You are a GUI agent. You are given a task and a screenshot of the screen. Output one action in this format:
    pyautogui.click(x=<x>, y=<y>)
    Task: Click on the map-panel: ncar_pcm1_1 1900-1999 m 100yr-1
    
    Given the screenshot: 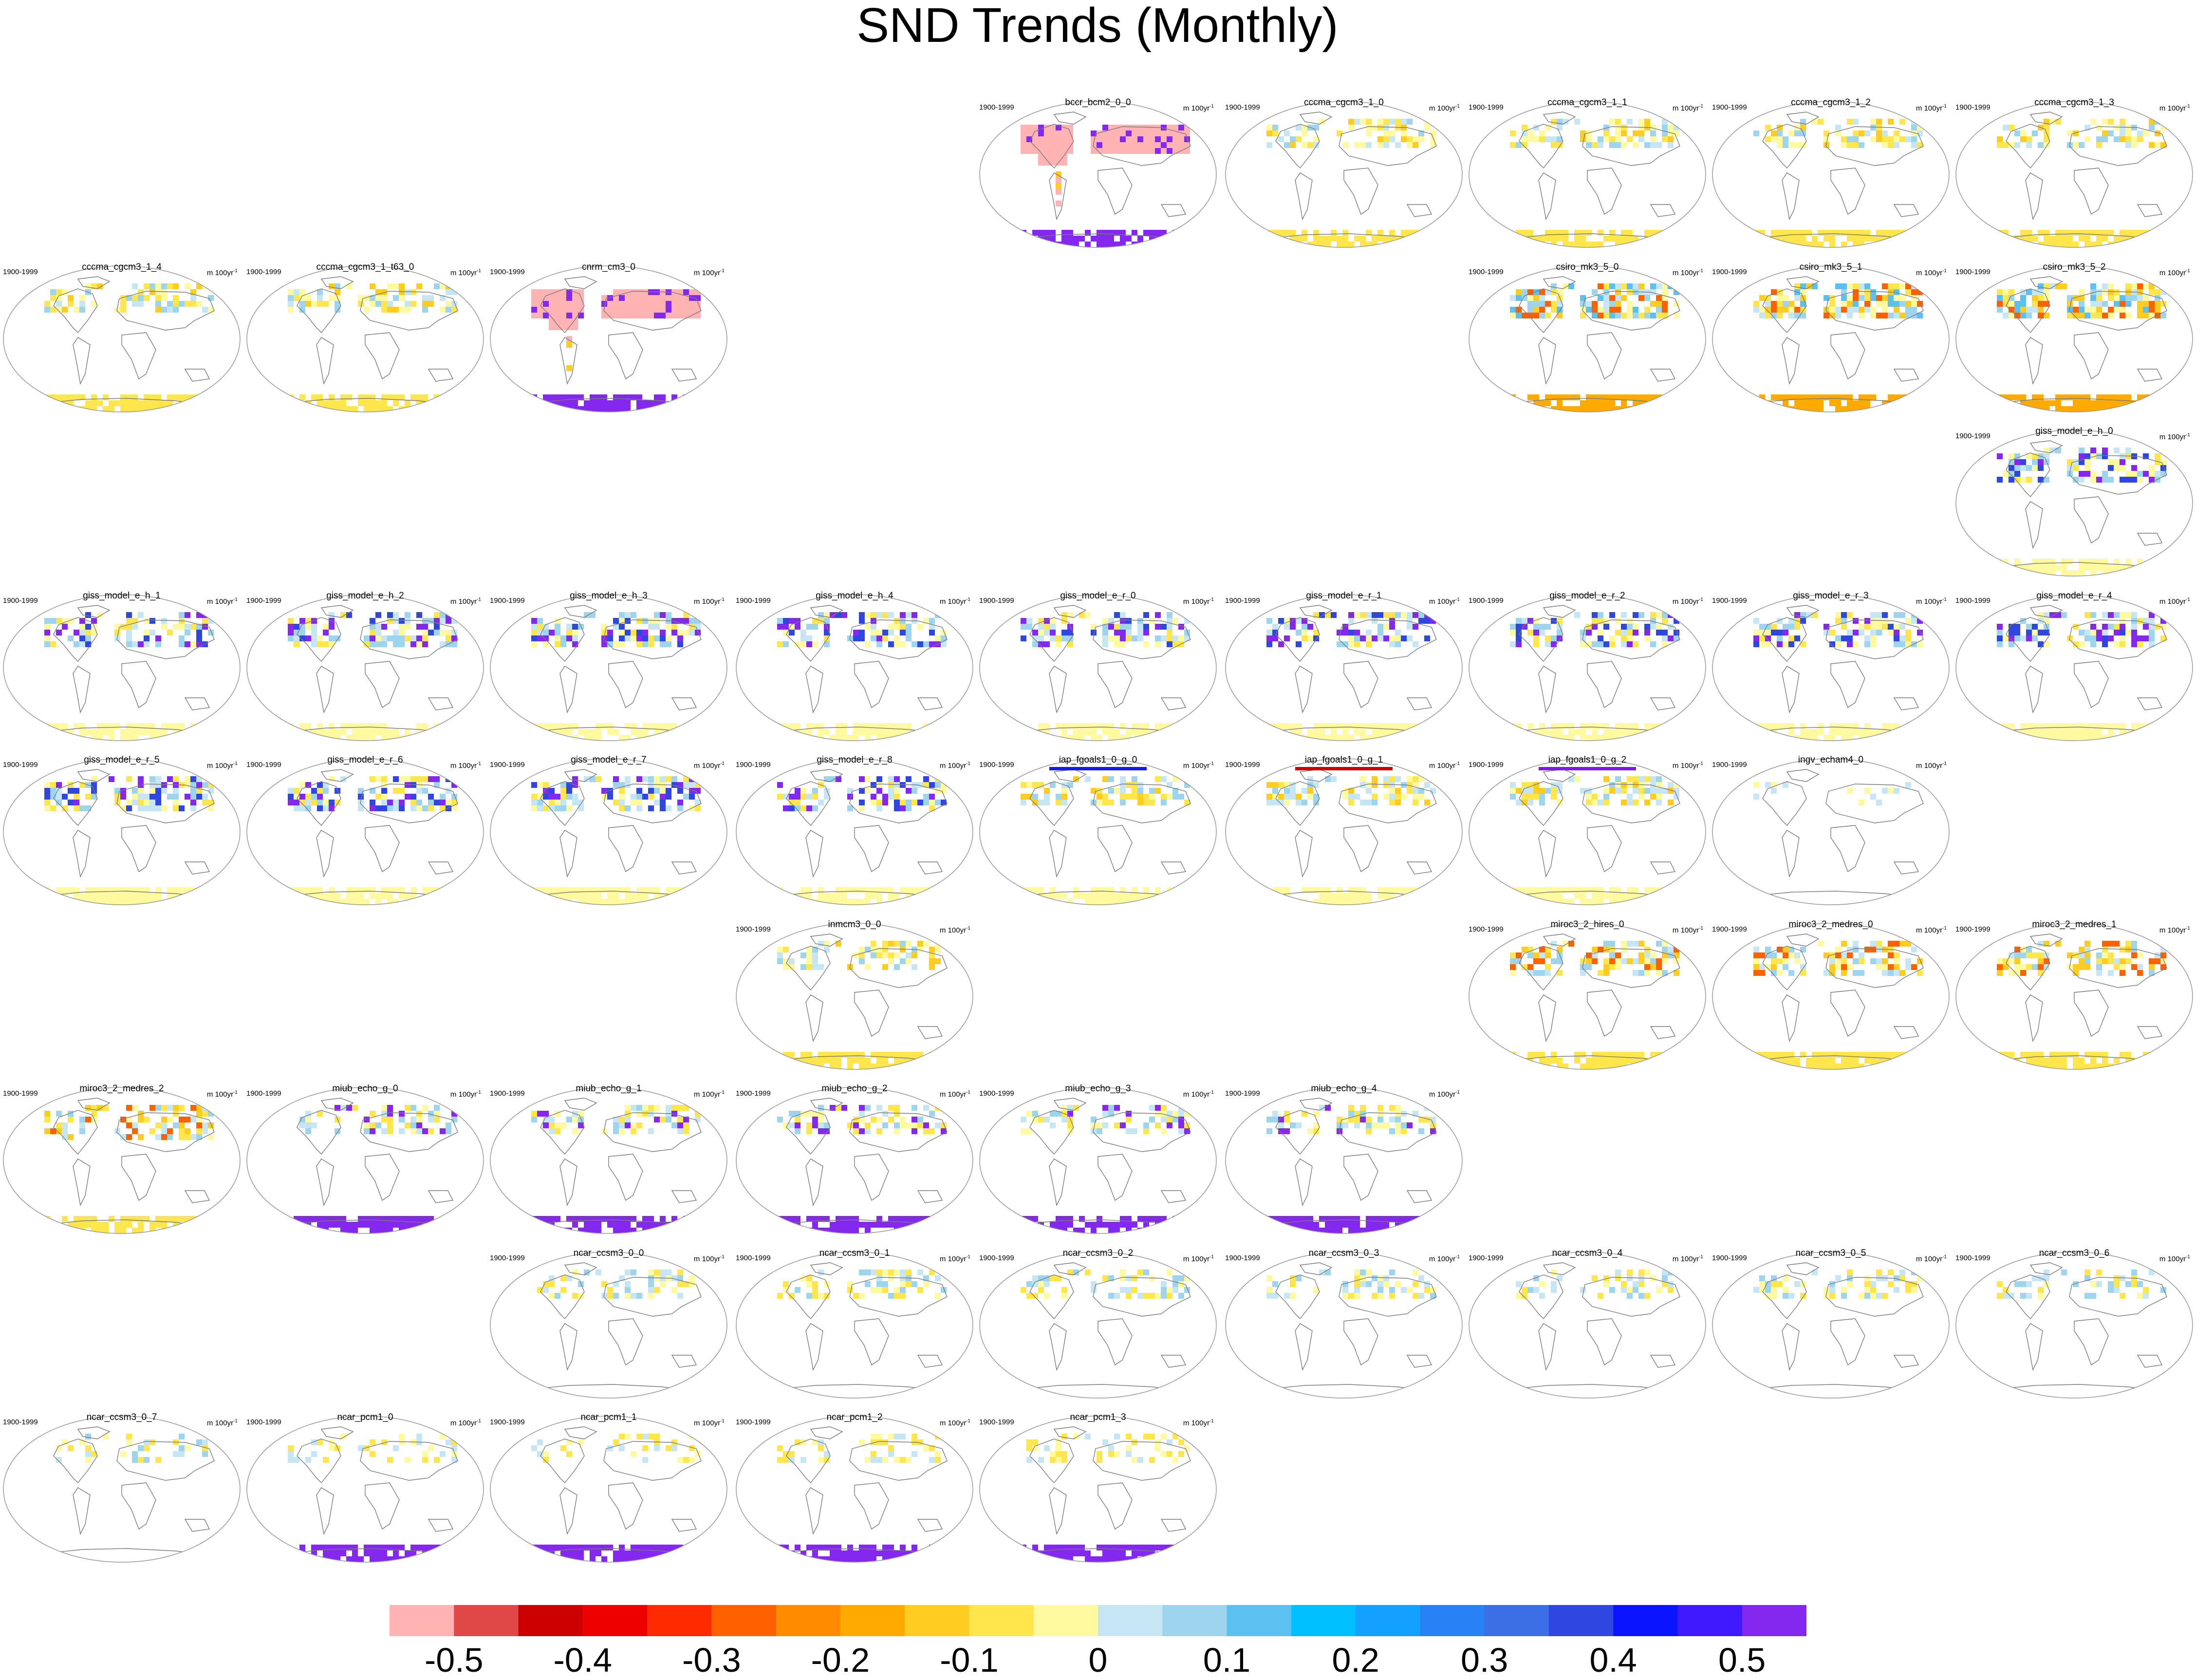 What is the action you would take?
    pyautogui.click(x=608, y=1480)
    